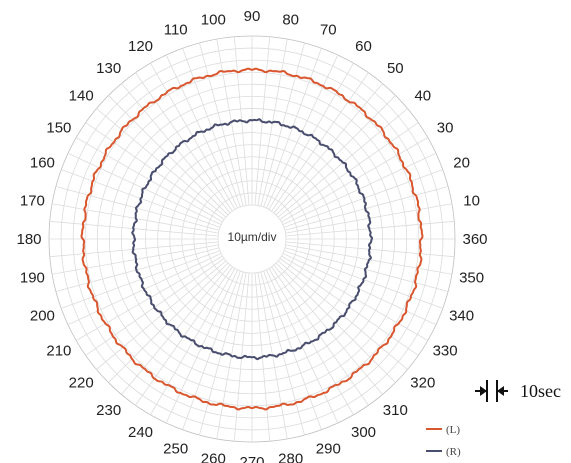  What do you see at coordinates (81, 382) in the screenshot?
I see `angle-tick-label: 220` at bounding box center [81, 382].